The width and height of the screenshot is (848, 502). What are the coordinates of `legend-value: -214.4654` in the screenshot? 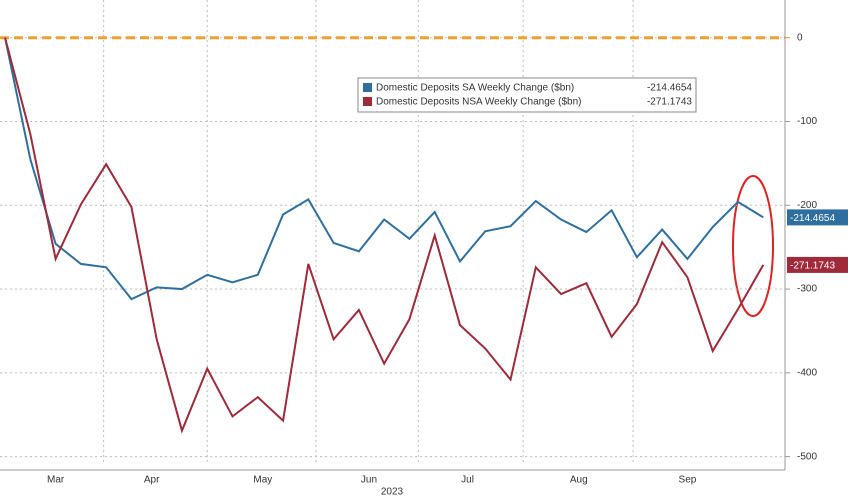 It's located at (669, 88).